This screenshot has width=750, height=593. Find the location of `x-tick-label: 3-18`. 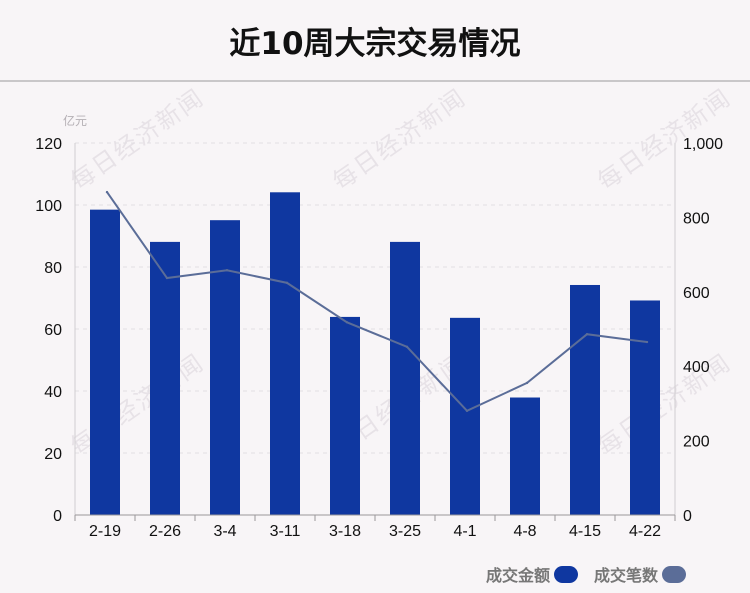

x-tick-label: 3-18 is located at coordinates (345, 531).